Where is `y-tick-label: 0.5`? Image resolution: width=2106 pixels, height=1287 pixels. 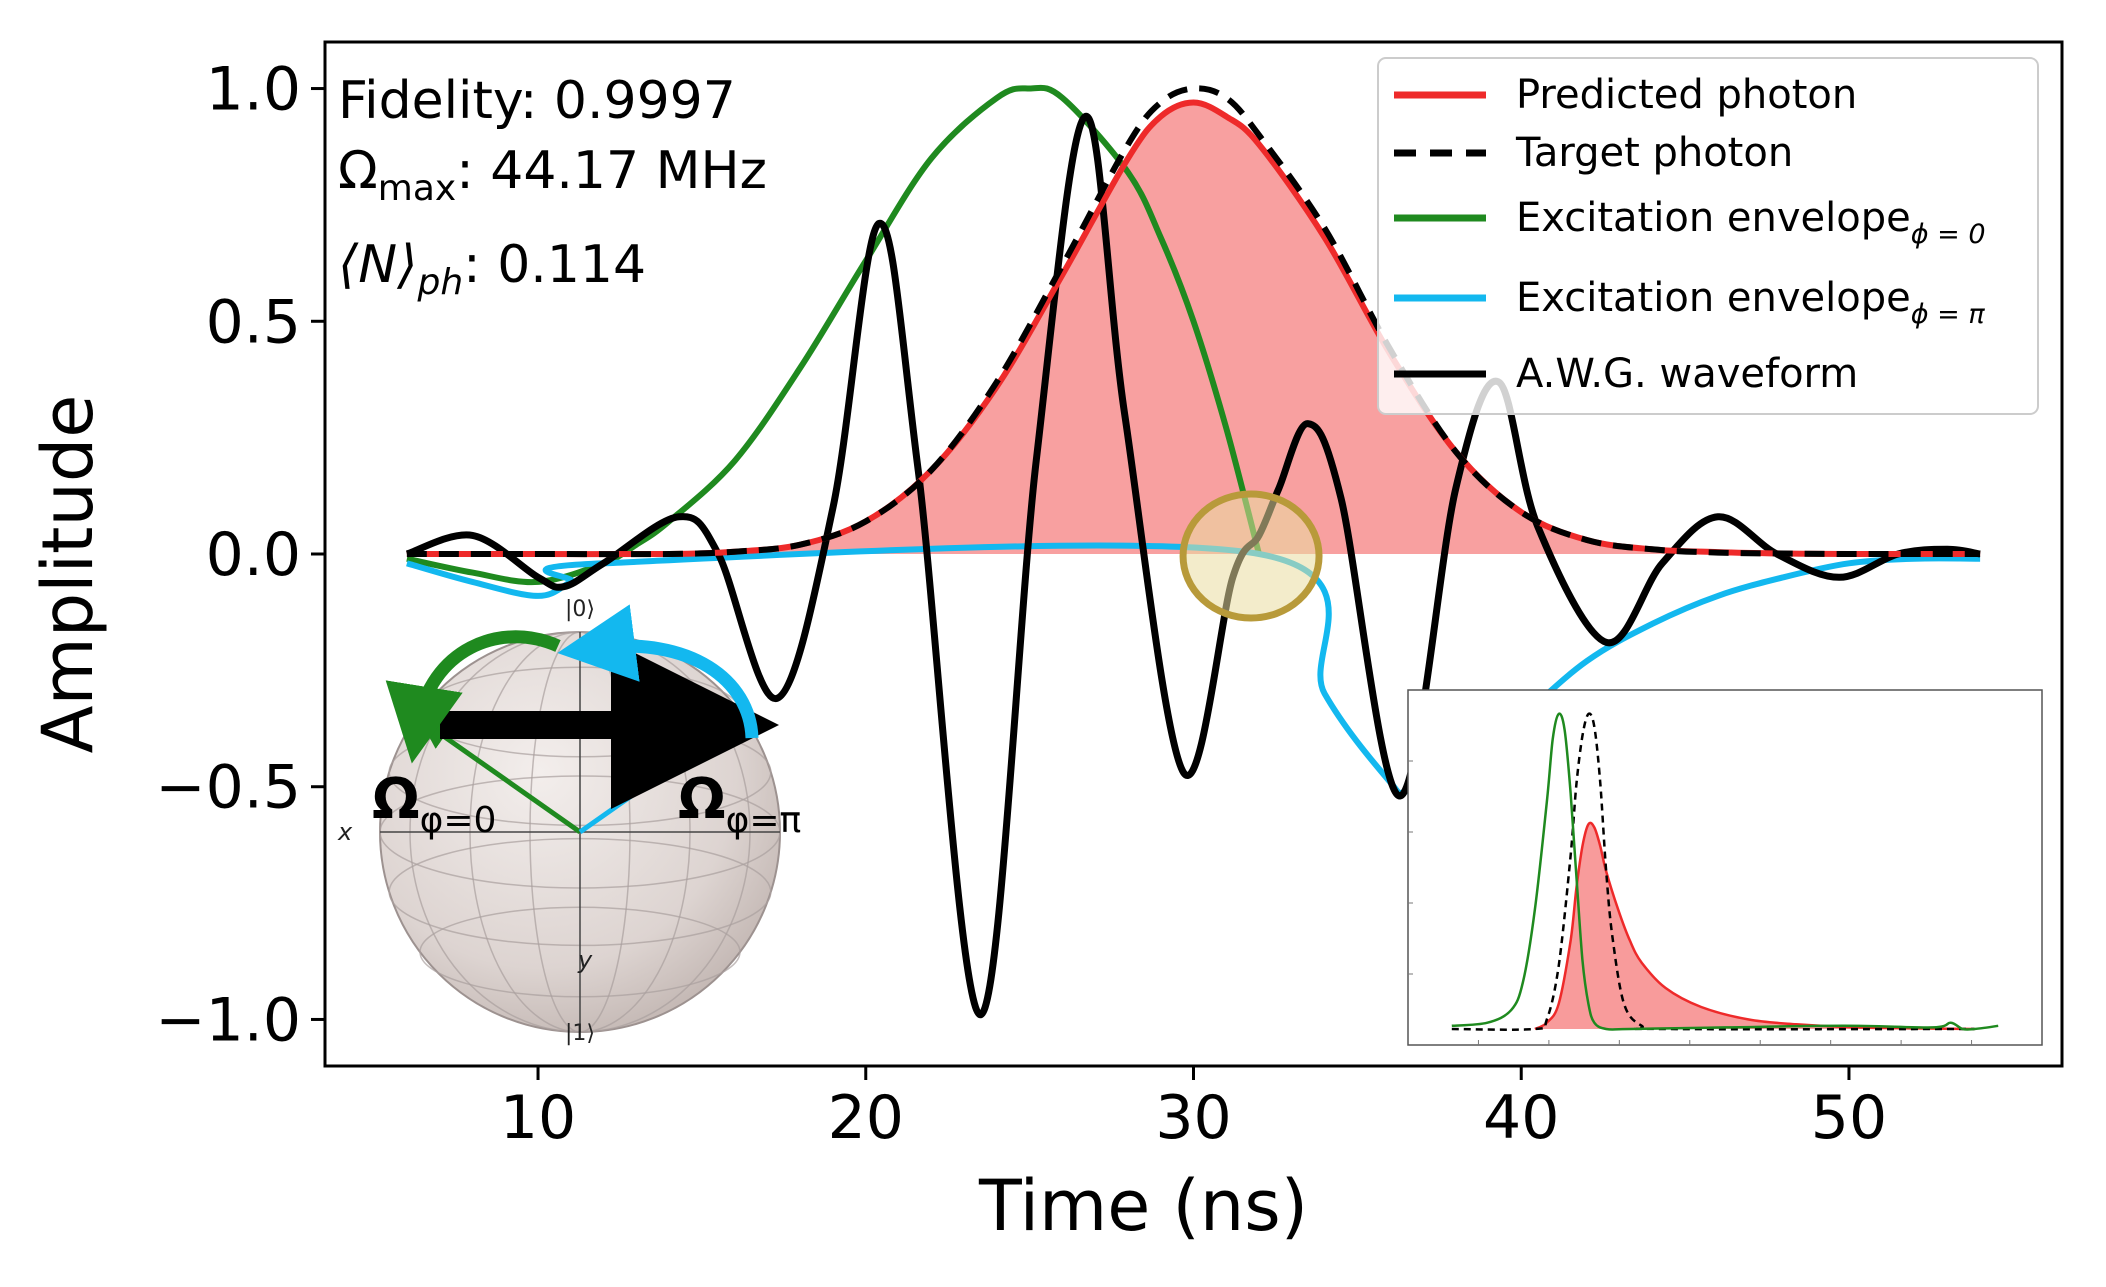 y-tick-label: 0.5 is located at coordinates (253, 322).